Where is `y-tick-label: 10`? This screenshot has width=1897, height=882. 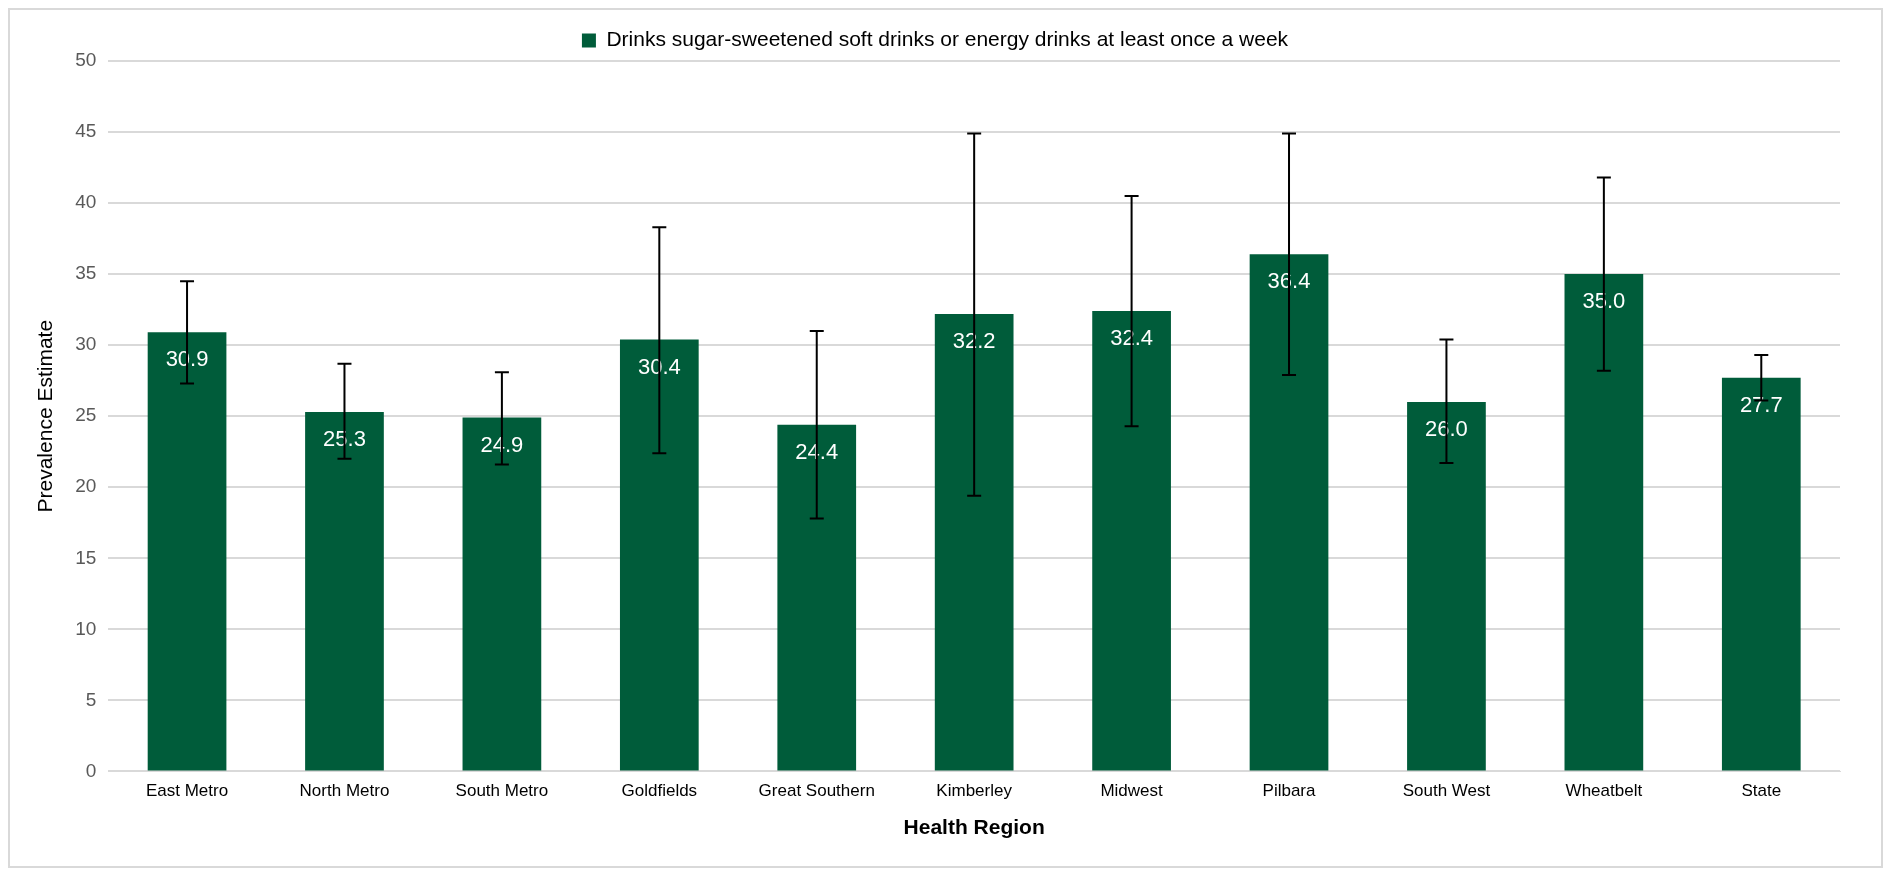
y-tick-label: 10 is located at coordinates (86, 628).